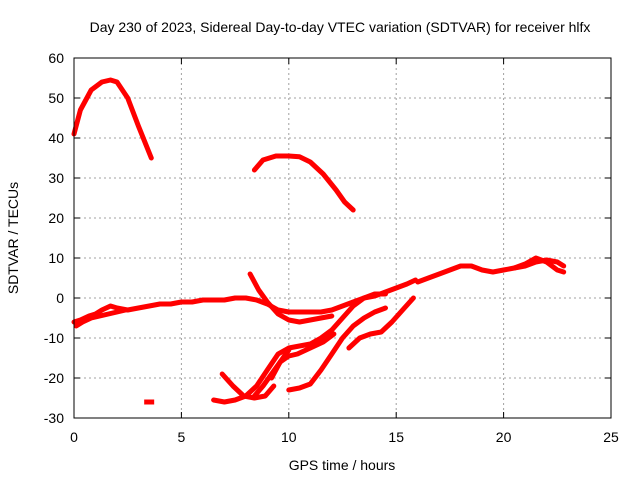 Image resolution: width=640 pixels, height=480 pixels. What do you see at coordinates (182, 437) in the screenshot?
I see `x-tick-label: 5` at bounding box center [182, 437].